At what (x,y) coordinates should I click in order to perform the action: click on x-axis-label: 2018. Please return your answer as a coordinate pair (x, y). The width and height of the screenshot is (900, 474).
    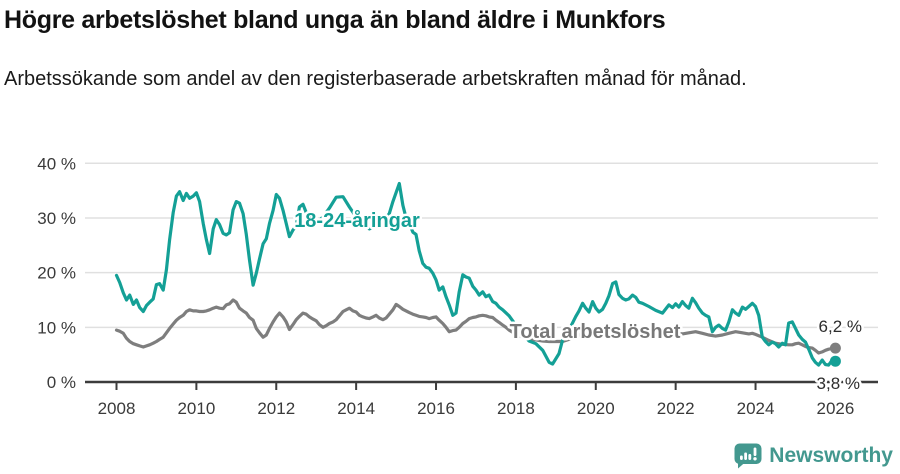
    Looking at the image, I should click on (516, 408).